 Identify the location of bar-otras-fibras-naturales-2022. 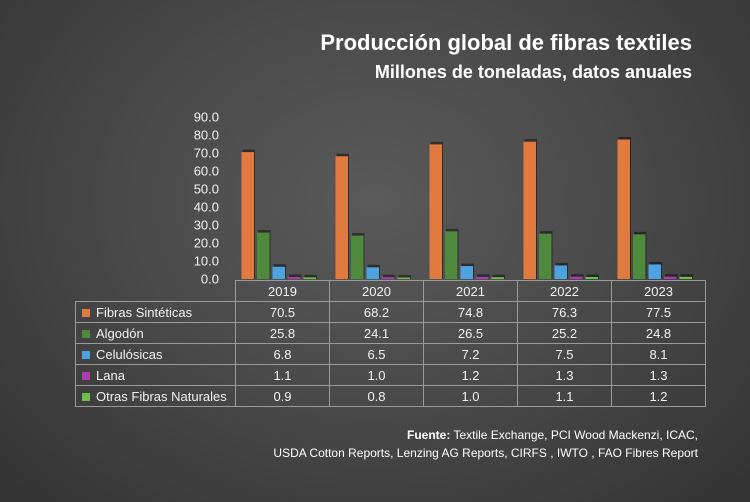
(591, 278).